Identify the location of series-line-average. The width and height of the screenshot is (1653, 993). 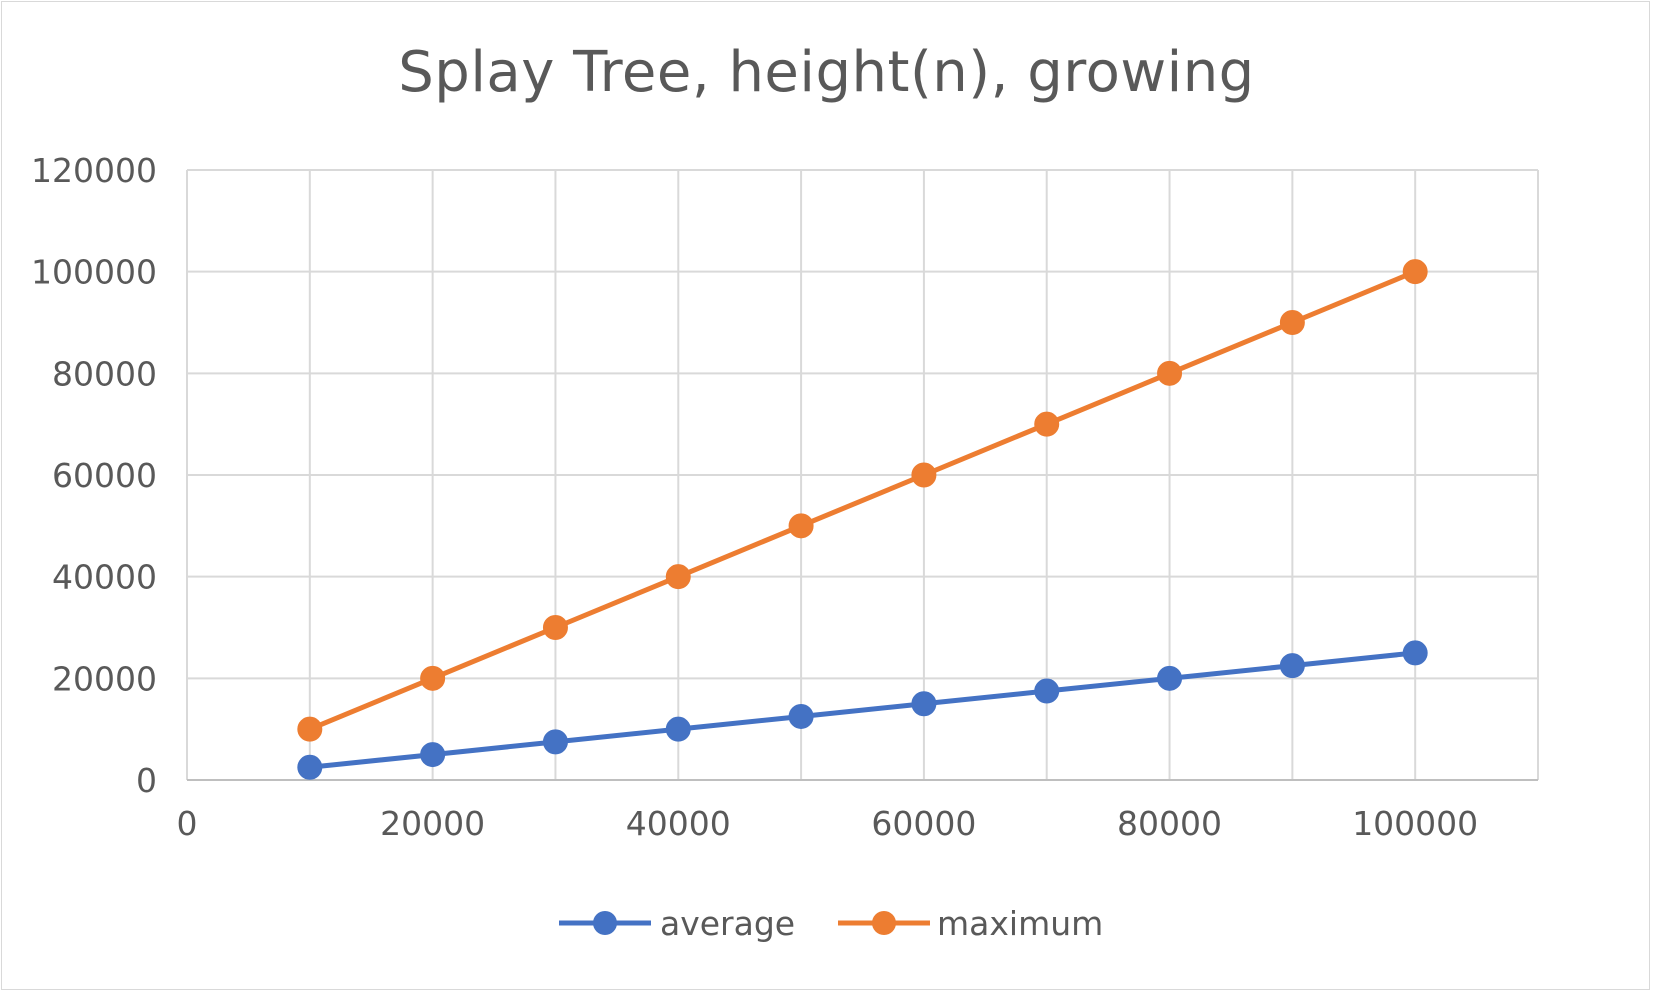
(862, 710).